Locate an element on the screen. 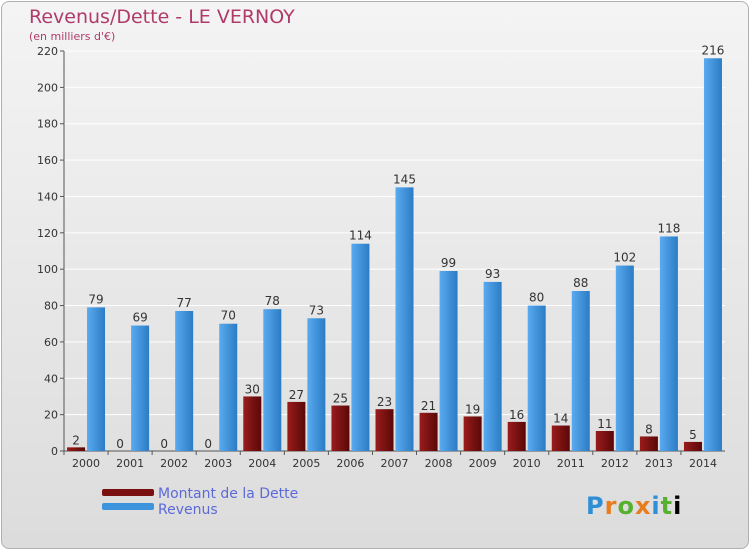  data-label-dette: 25 is located at coordinates (340, 399).